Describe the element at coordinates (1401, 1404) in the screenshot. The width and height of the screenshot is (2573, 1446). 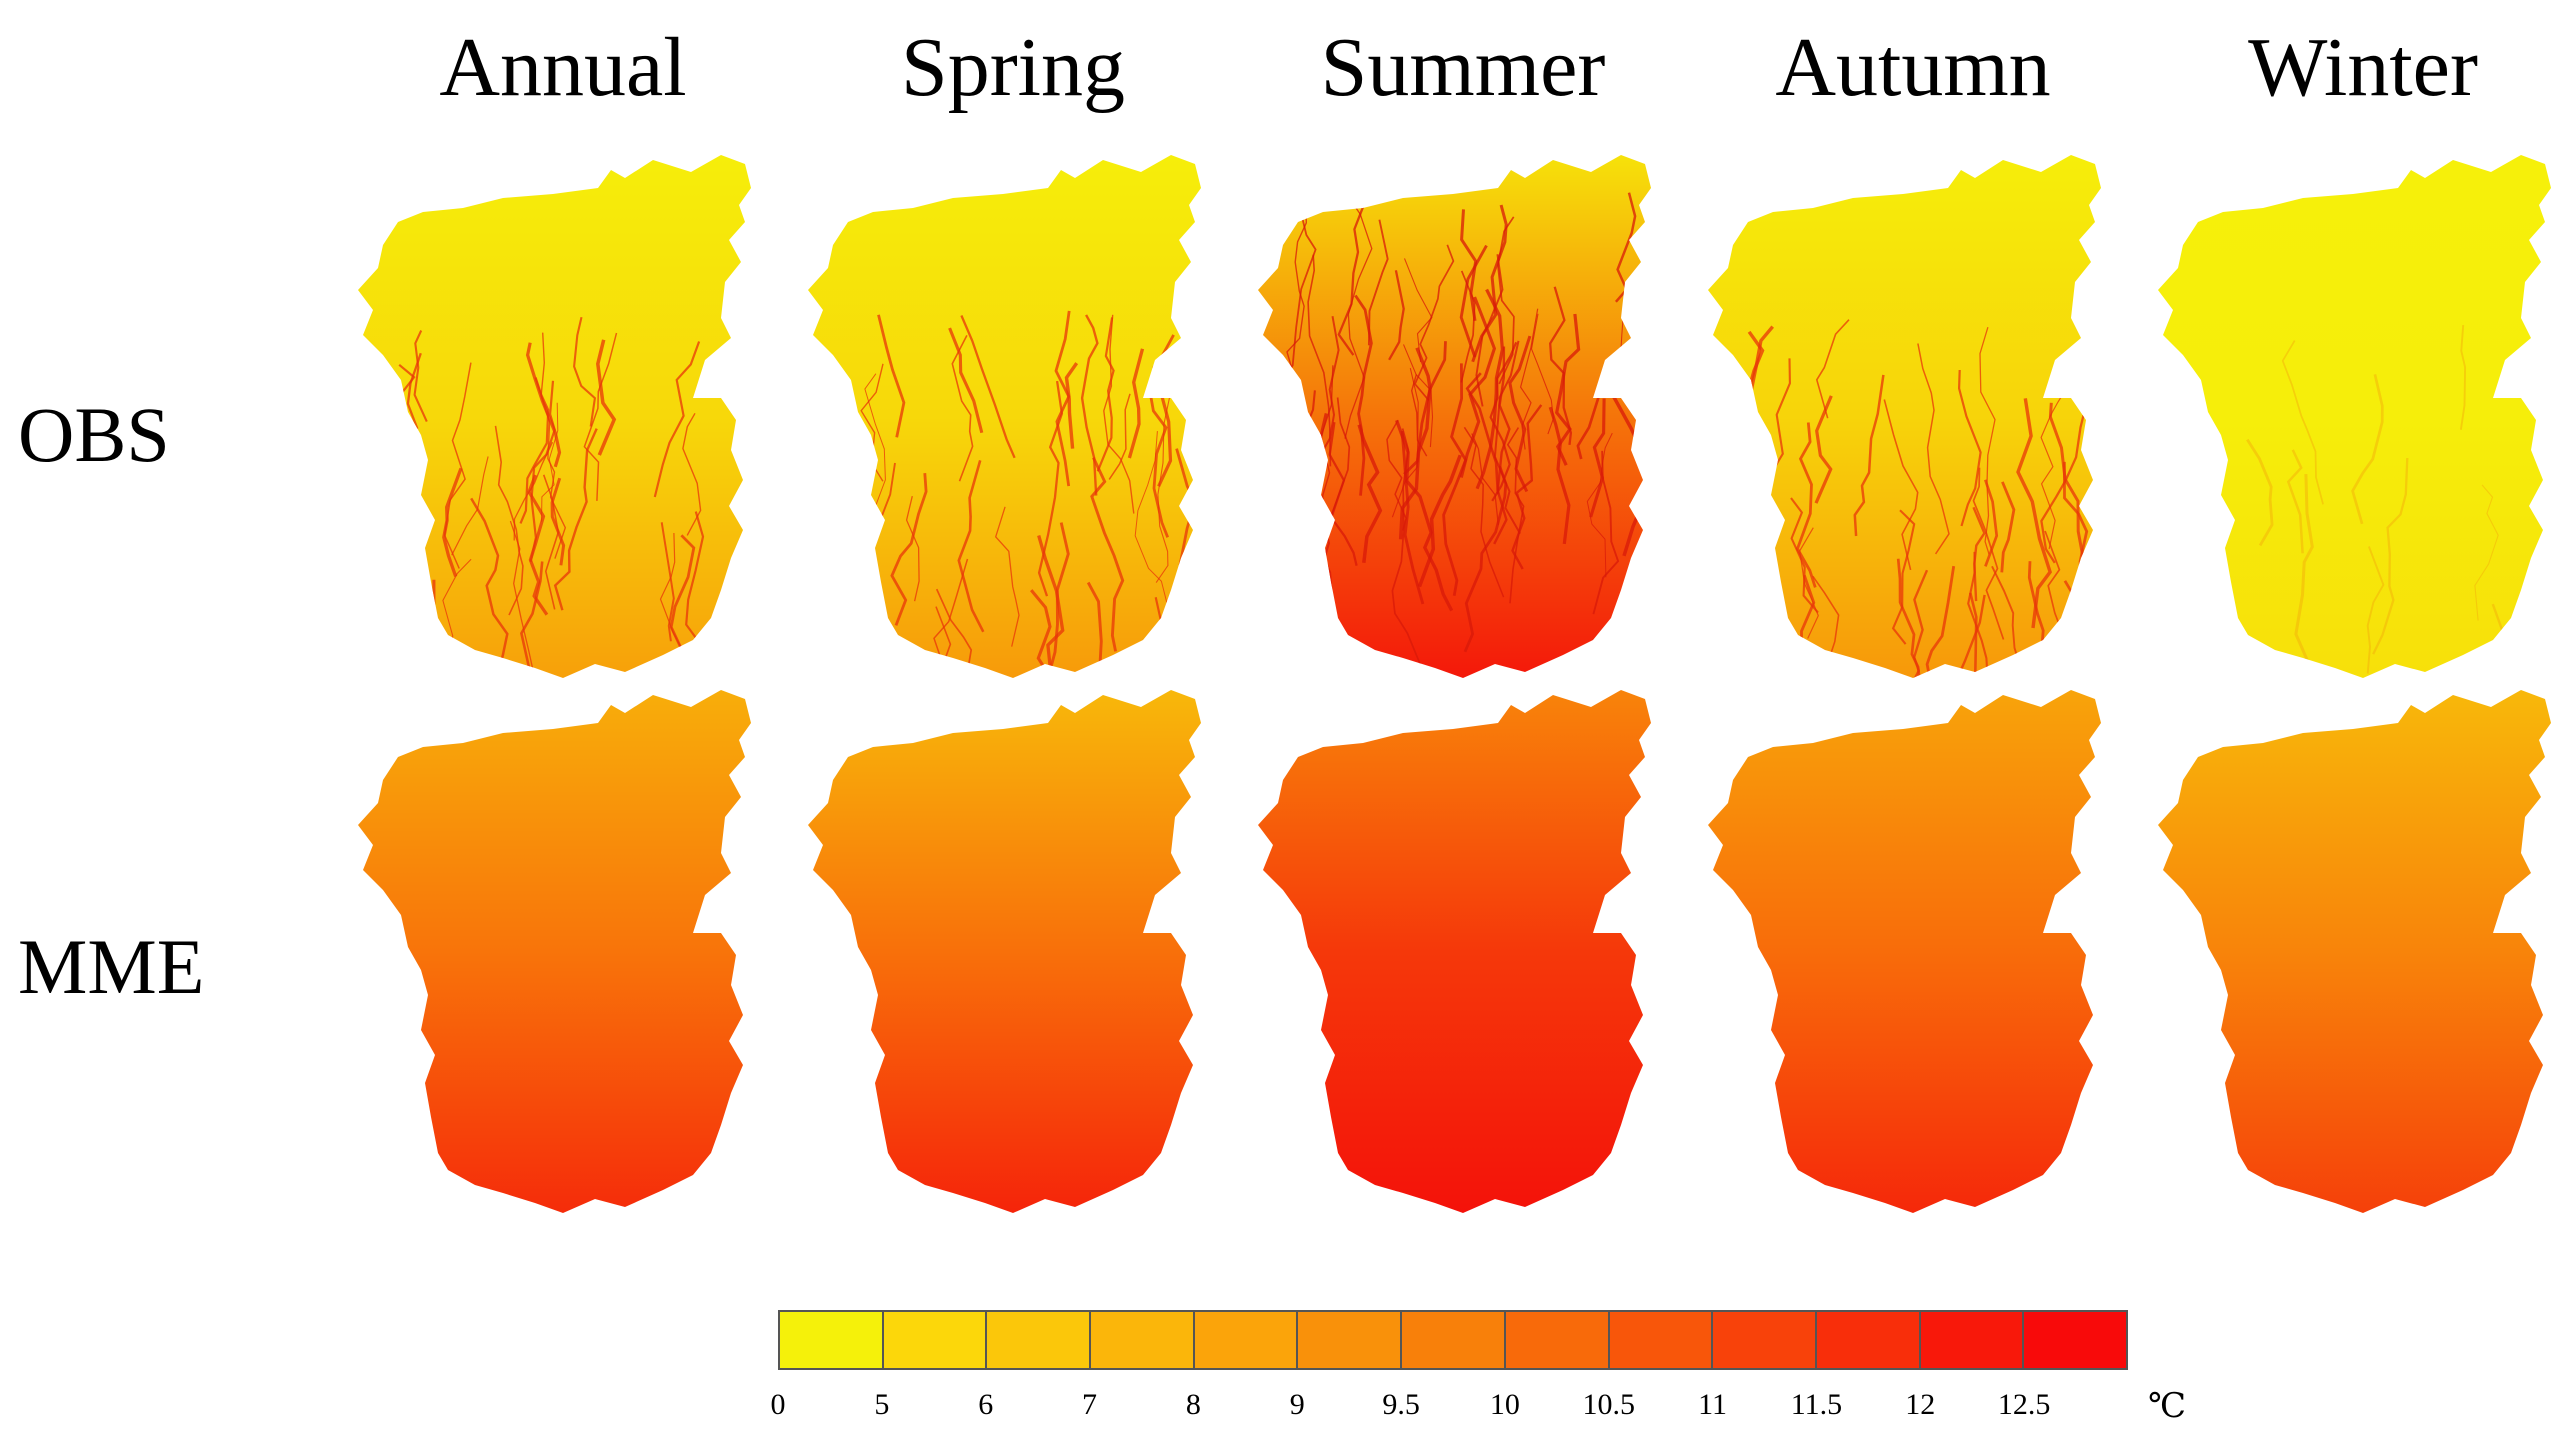
I see `colorbar-tick-label: 9.5` at that location.